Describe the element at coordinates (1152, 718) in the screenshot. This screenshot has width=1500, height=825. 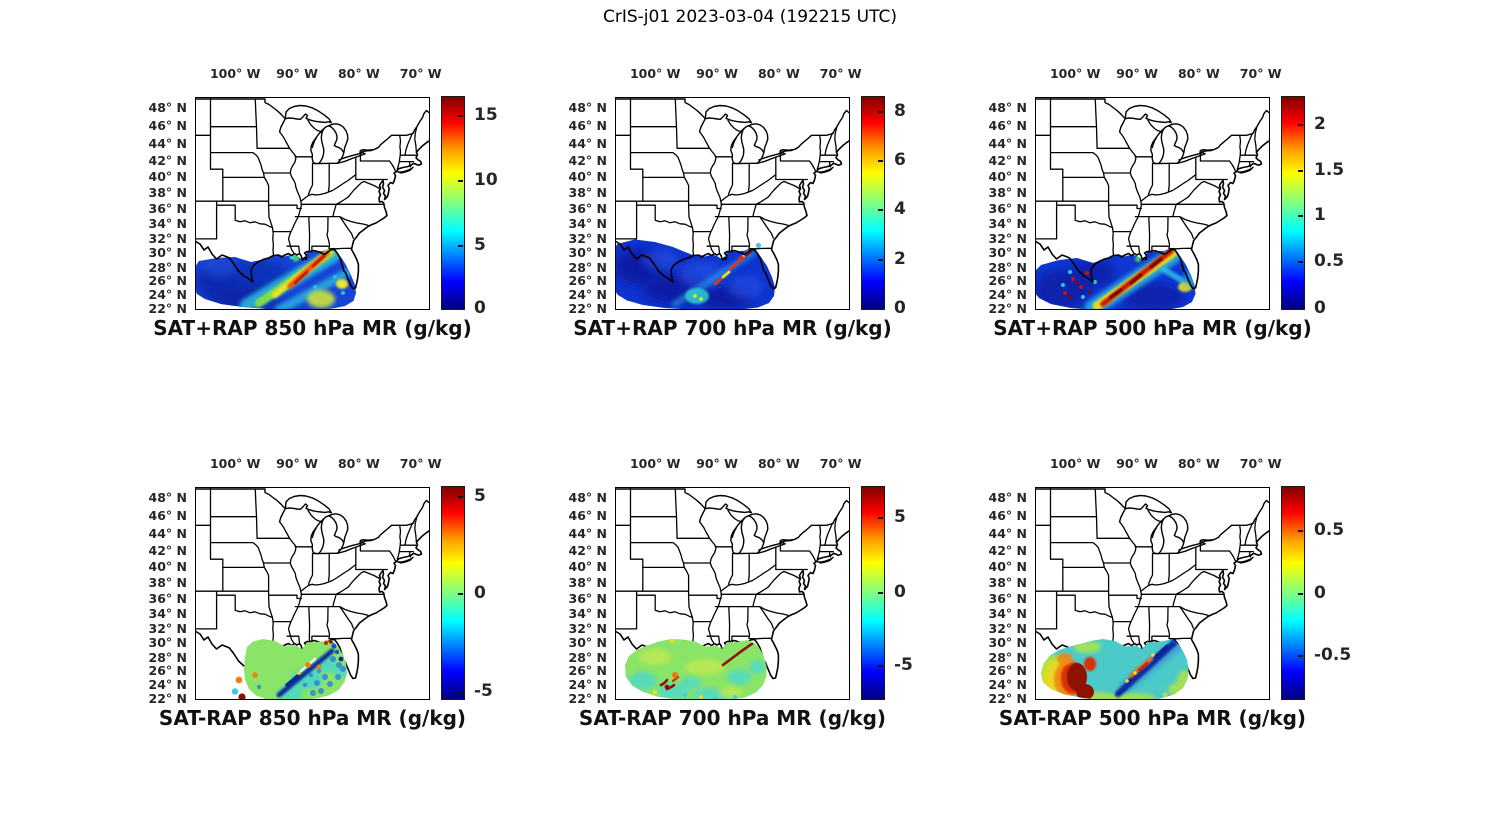
I see `panel-title: SAT-RAP 500 hPa MR (g/kg)` at that location.